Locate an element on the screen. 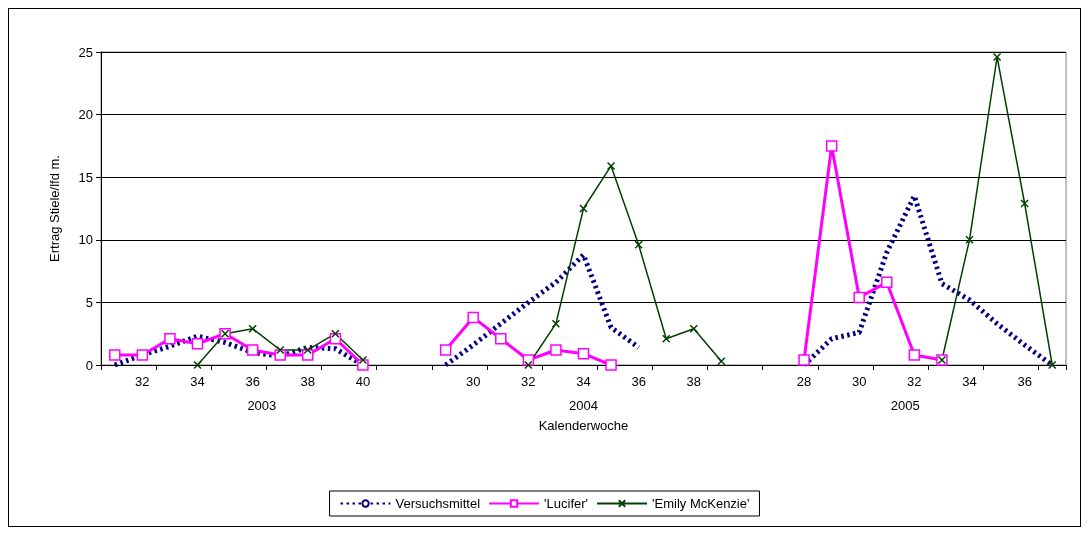 This screenshot has height=535, width=1089. text: 2003 is located at coordinates (262, 405).